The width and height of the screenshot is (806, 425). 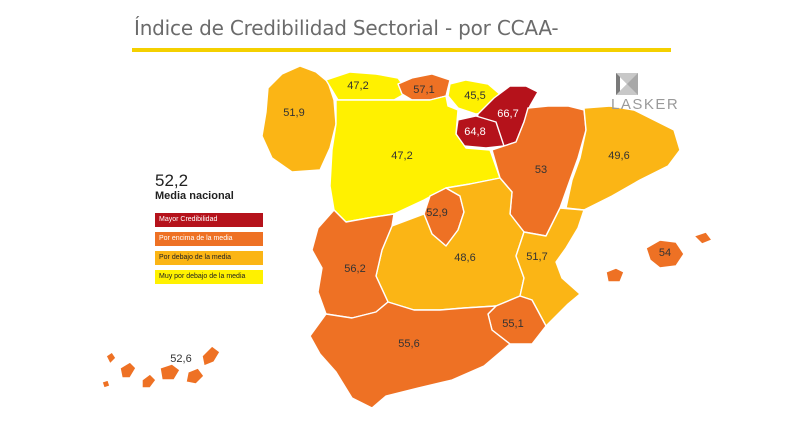 I want to click on lasker-logo: LASKER, so click(x=645, y=94).